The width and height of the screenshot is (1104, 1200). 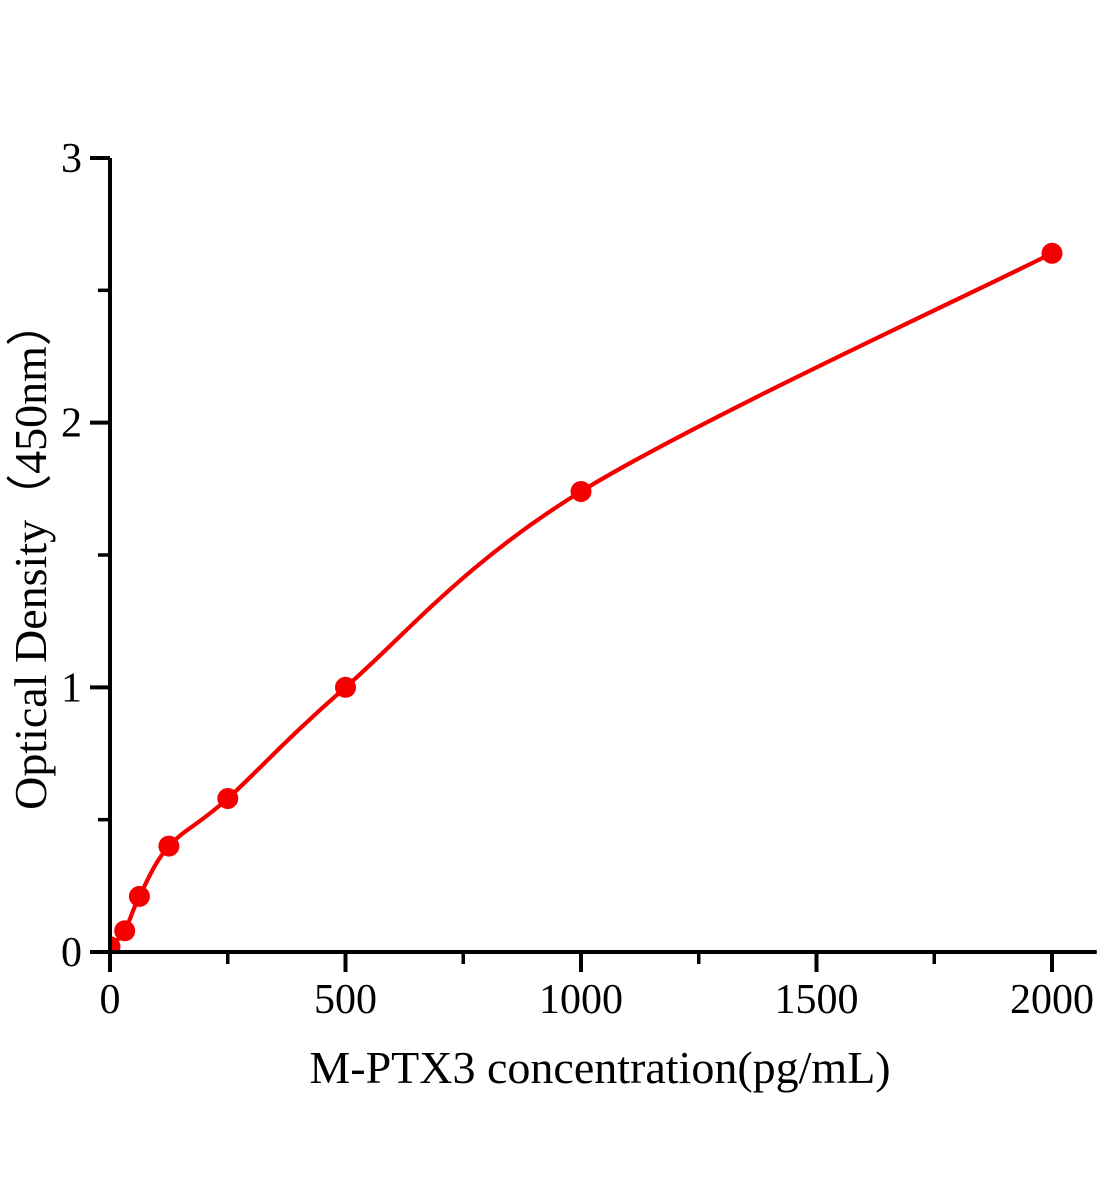 I want to click on y-axis-ticks, so click(x=100, y=555).